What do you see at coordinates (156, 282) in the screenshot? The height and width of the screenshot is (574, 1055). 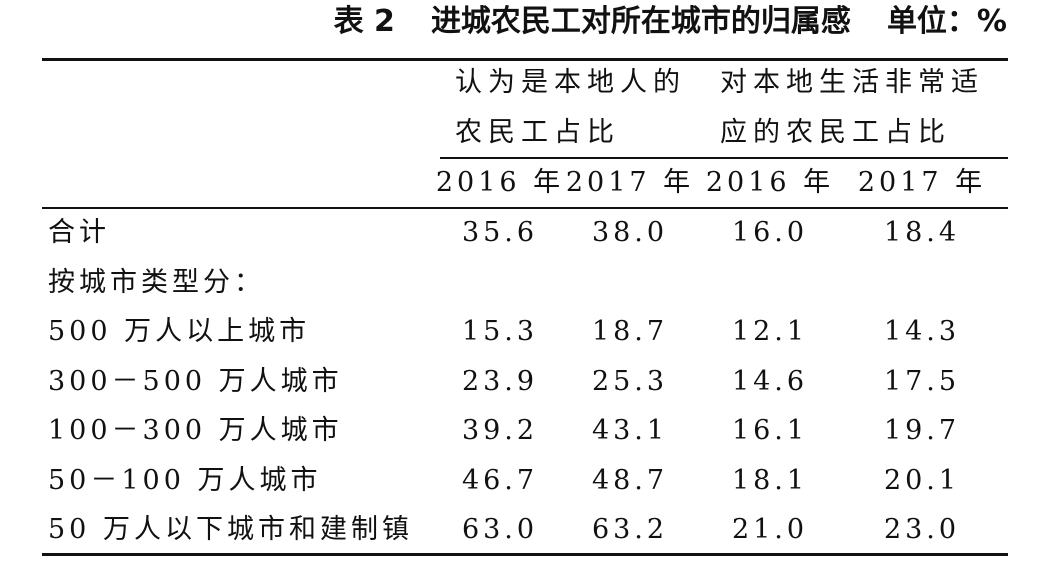 I see `row-label: 按城市类型分：` at bounding box center [156, 282].